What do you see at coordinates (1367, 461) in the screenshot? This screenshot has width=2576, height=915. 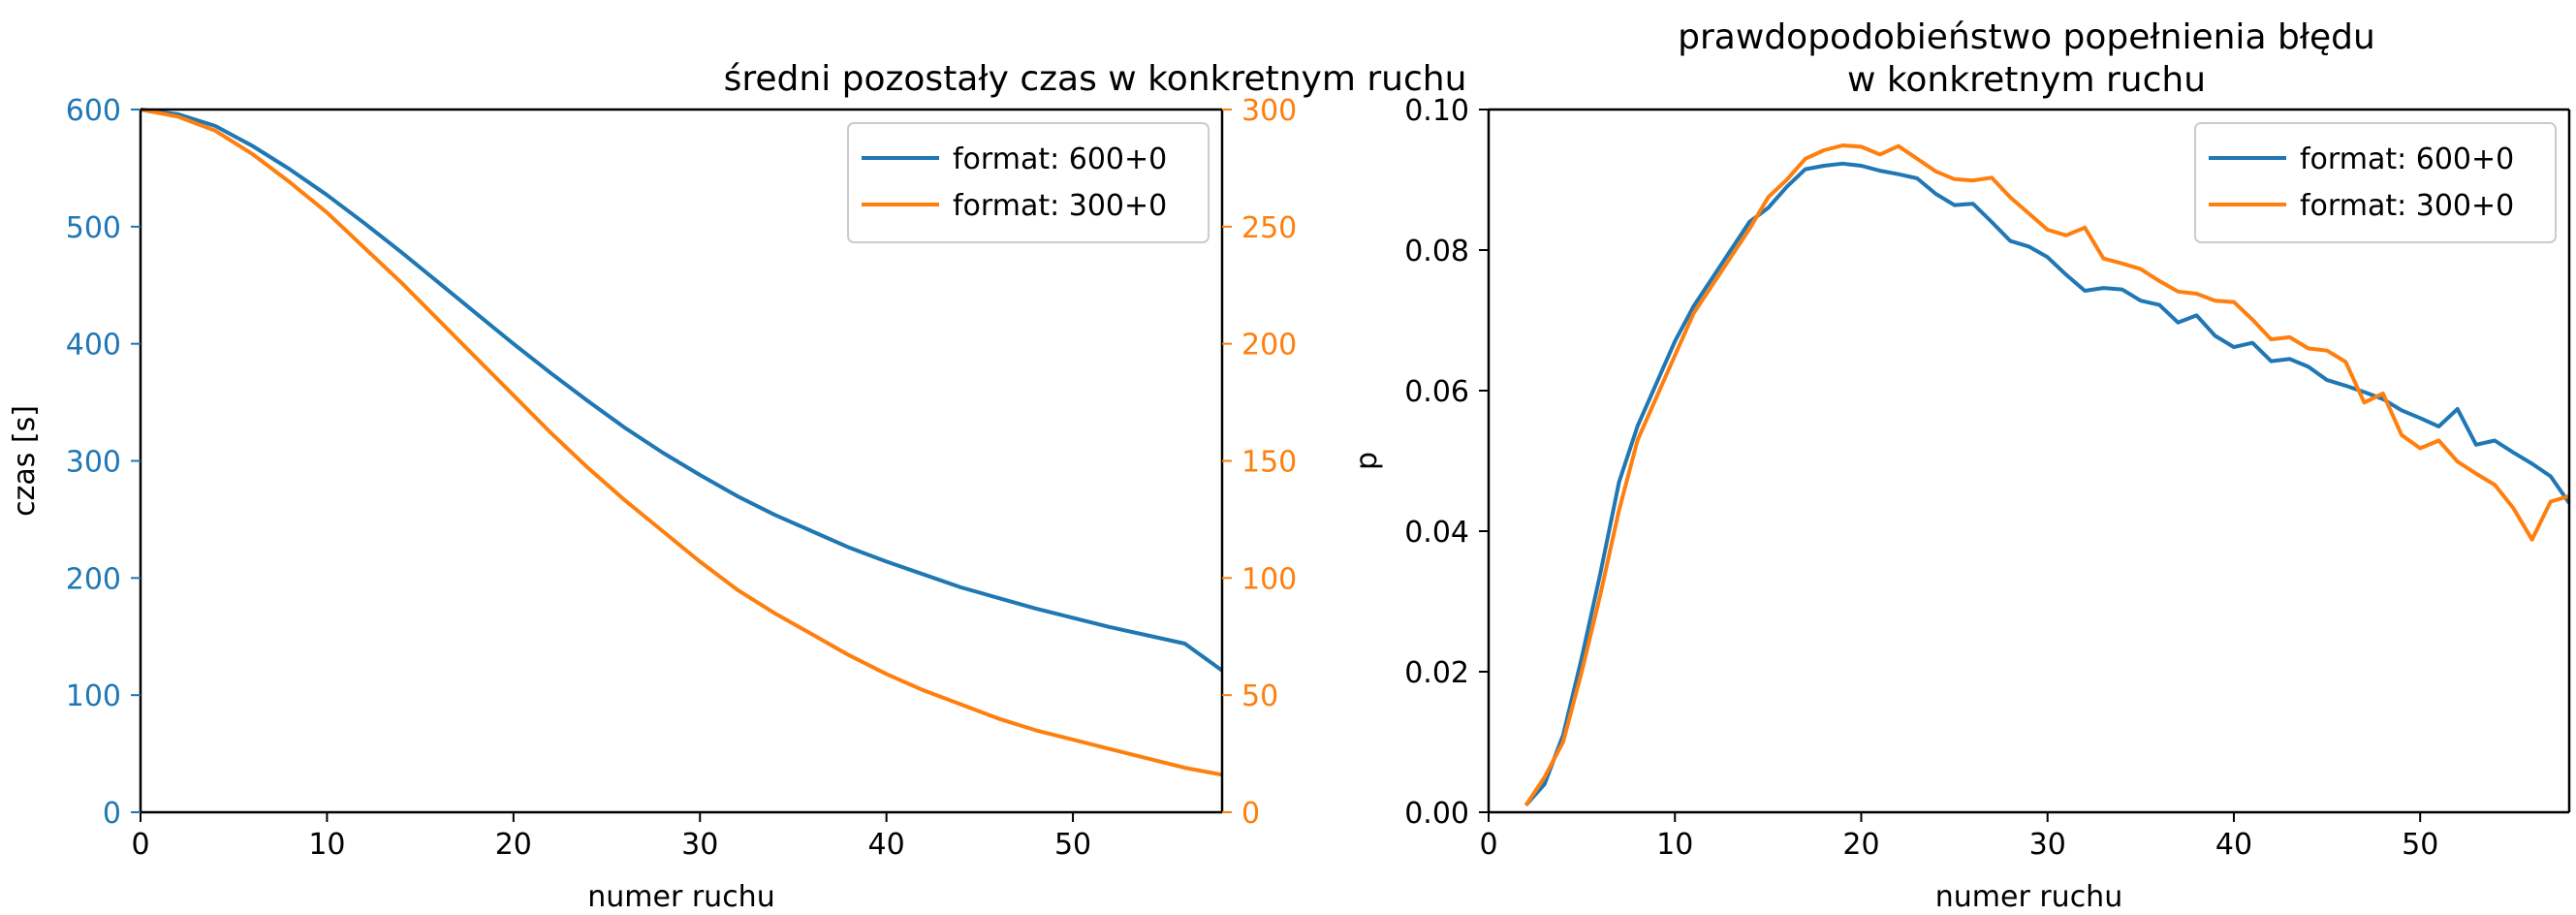 I see `y-axis-label: p` at bounding box center [1367, 461].